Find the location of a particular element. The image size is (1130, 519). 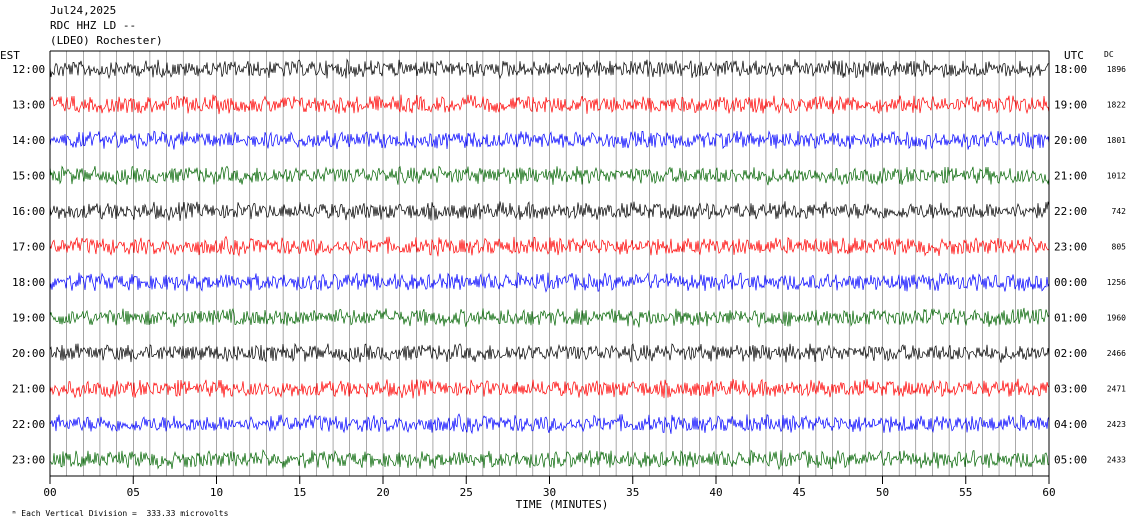

est-time-label: 19:00 is located at coordinates (28, 318).